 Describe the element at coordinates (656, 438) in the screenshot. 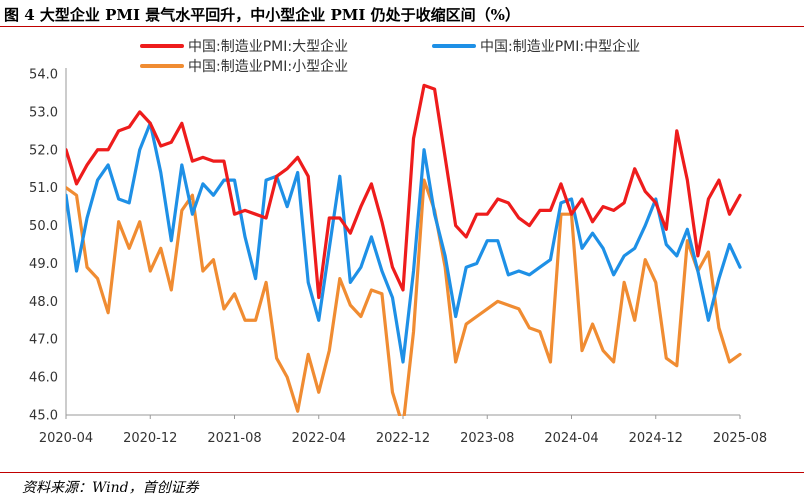

I see `x-tick-label: 2024-12` at that location.